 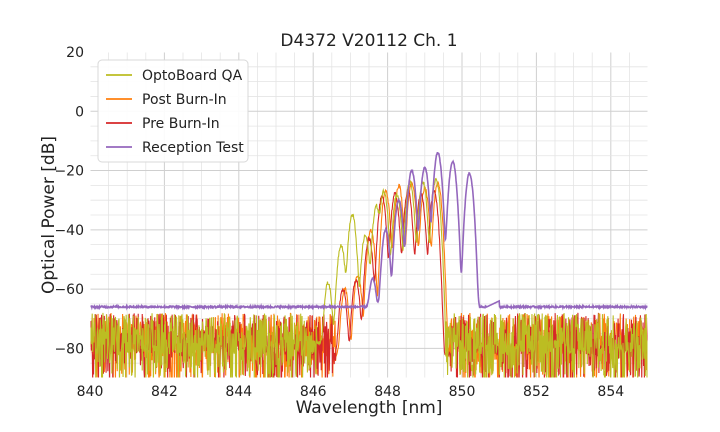 I want to click on x-tick-label: 842, so click(x=164, y=392).